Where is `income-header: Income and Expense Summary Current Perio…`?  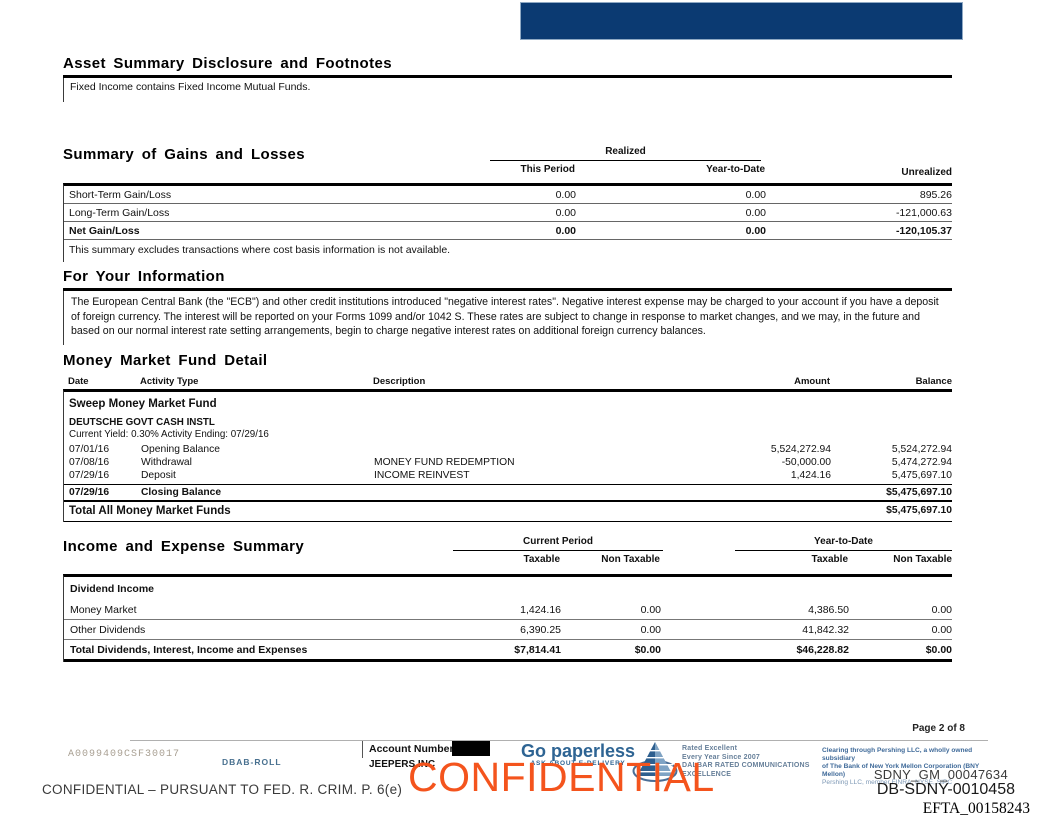 income-header: Income and Expense Summary Current Perio… is located at coordinates (507, 555).